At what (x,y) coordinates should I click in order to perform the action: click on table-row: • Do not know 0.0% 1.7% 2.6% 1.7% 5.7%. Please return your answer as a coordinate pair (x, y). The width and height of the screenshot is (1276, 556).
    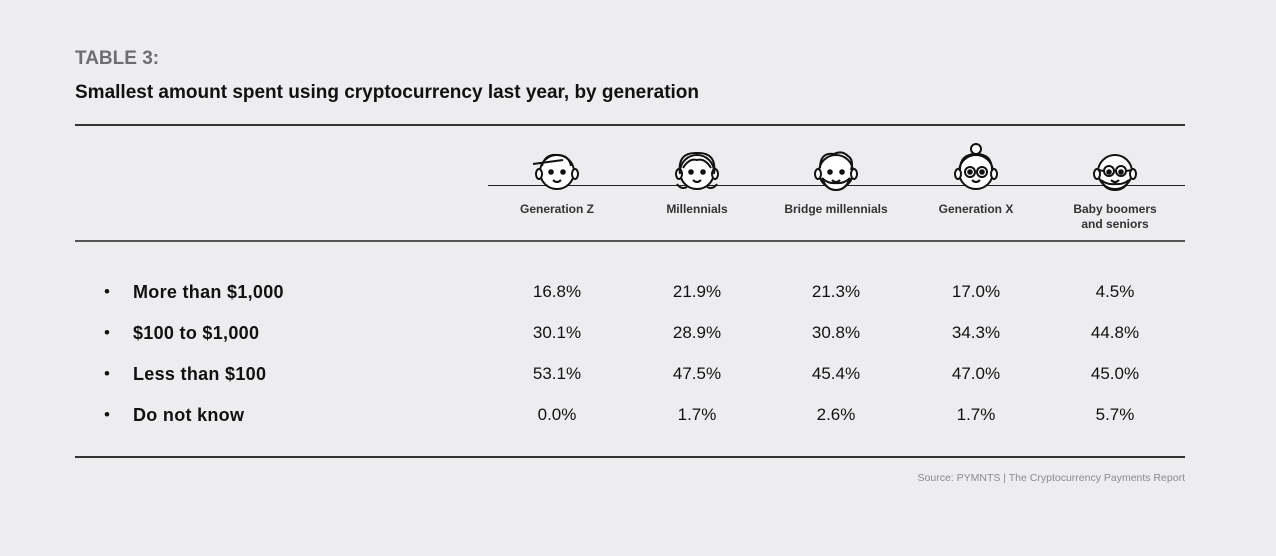
    Looking at the image, I should click on (638, 417).